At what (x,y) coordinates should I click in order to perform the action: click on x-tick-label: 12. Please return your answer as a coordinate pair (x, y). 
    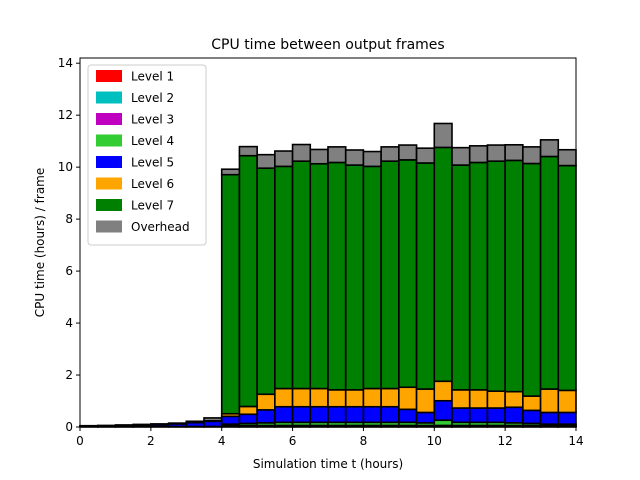
    Looking at the image, I should click on (505, 441).